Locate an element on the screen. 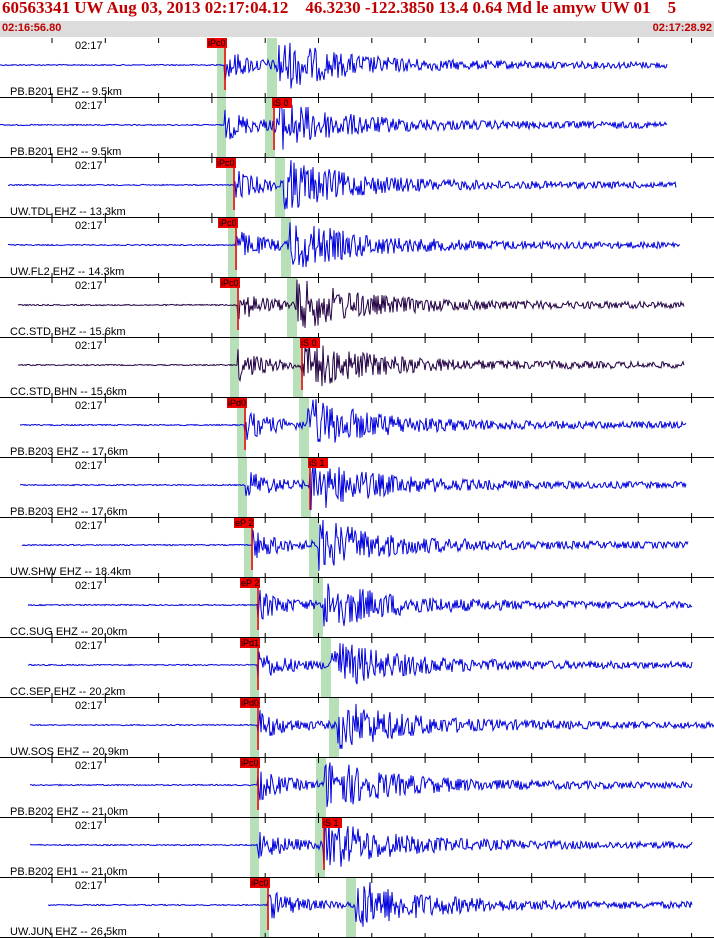  trace-row: iPc0 02:17 UW.FL2 EHZ -- 14.3km is located at coordinates (343, 248).